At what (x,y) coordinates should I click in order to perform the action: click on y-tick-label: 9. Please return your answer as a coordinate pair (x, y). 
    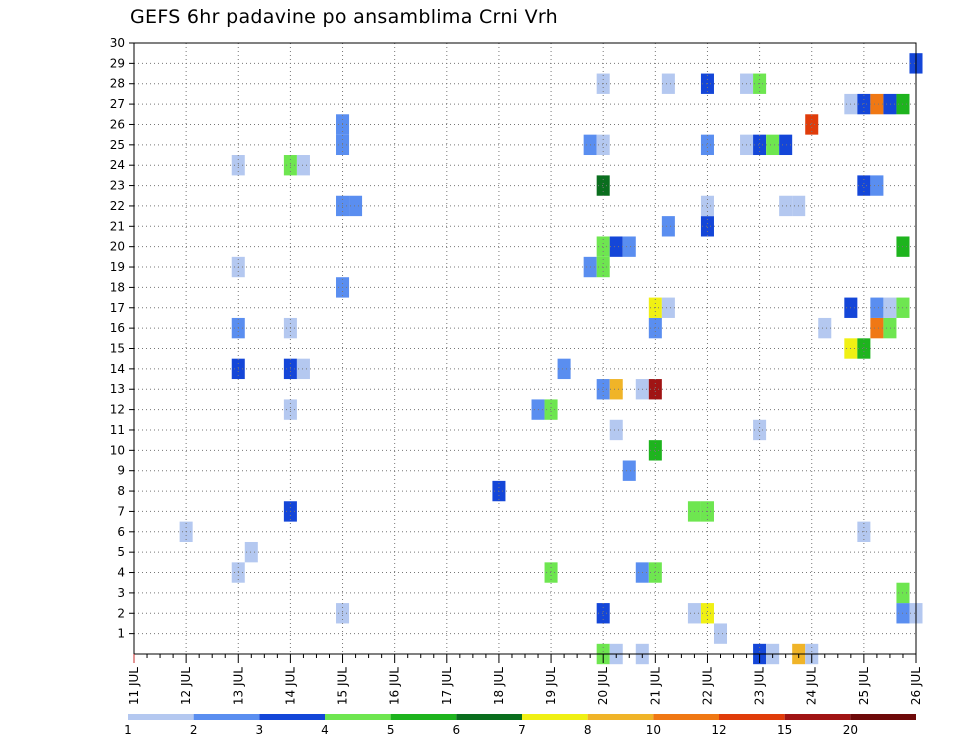
    Looking at the image, I should click on (121, 471).